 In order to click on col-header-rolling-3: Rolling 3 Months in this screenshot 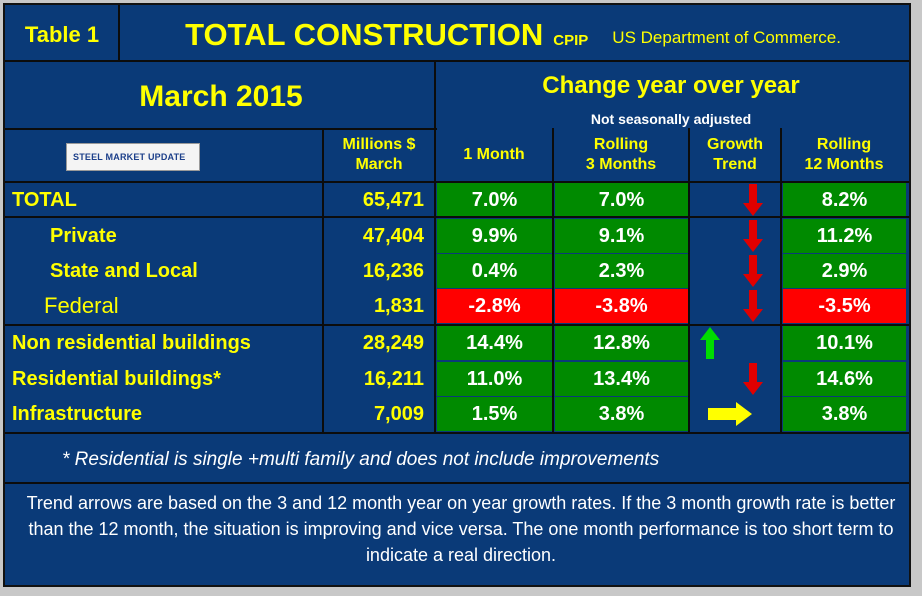, I will do `click(621, 155)`.